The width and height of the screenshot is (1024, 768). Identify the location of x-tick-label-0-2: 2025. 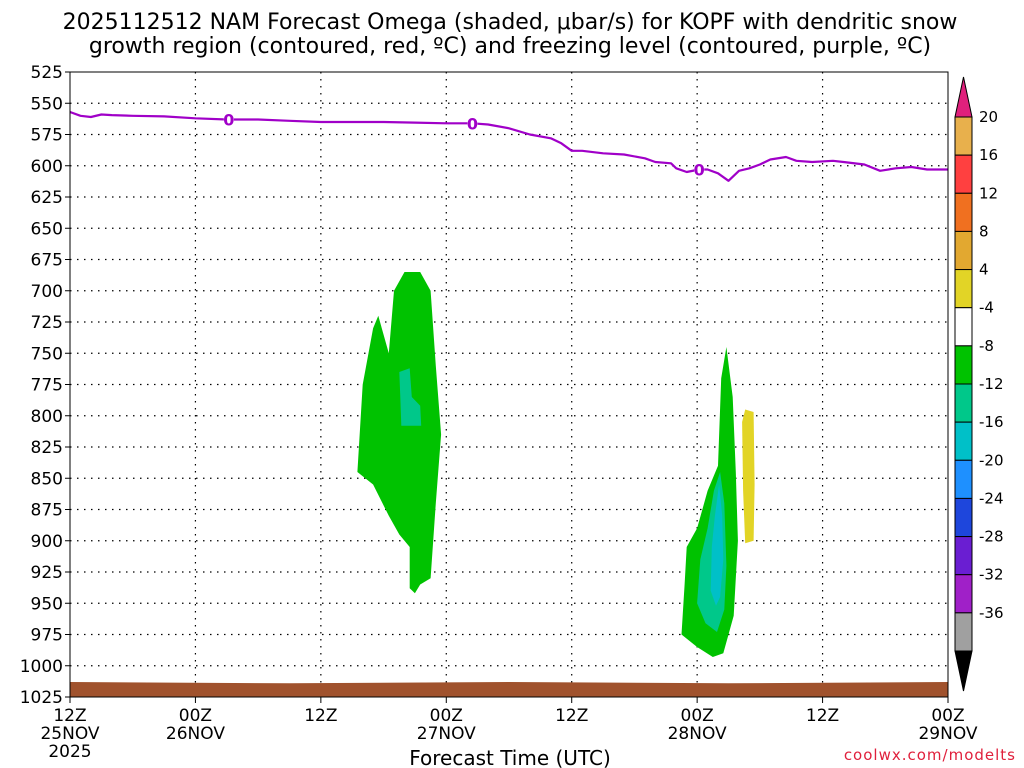
(69, 752).